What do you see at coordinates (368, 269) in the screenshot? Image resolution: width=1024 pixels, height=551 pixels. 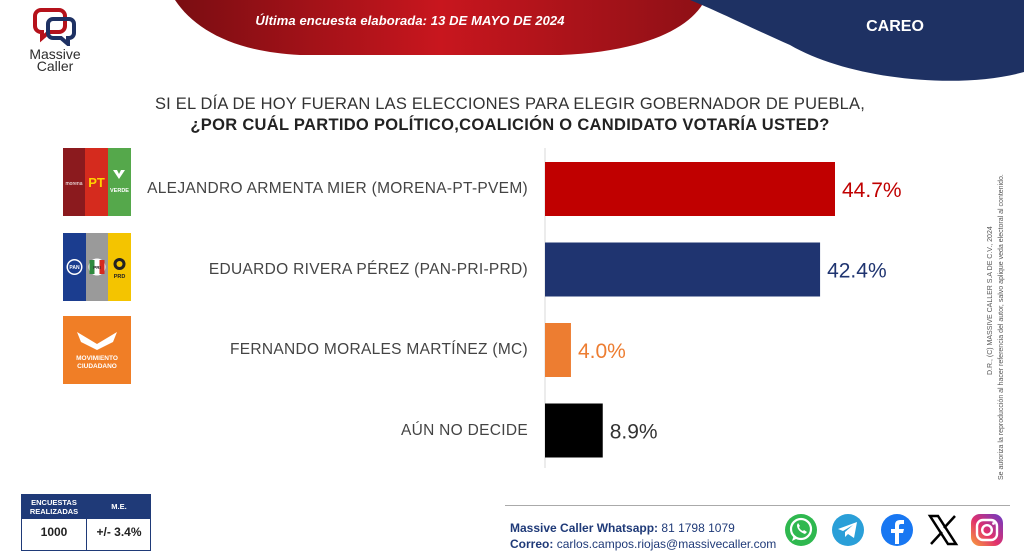 I see `category-label-rivera: EDUARDO RIVERA PÉREZ (PAN-PRI-PRD)` at bounding box center [368, 269].